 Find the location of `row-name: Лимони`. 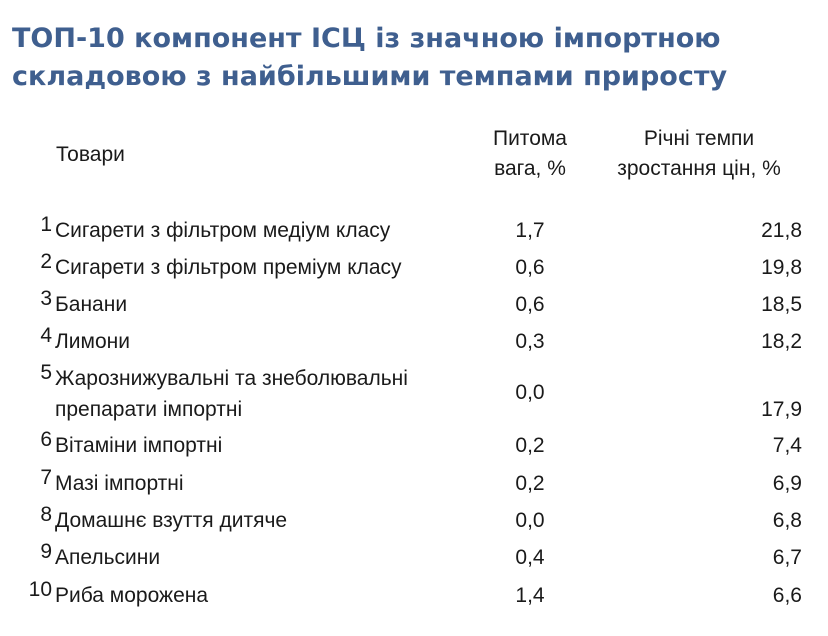

row-name: Лимони is located at coordinates (92, 341).